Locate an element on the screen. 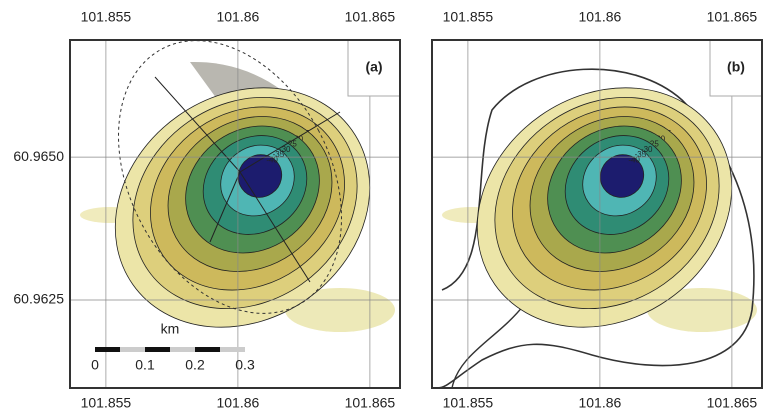  panel-label: (b) is located at coordinates (736, 67).